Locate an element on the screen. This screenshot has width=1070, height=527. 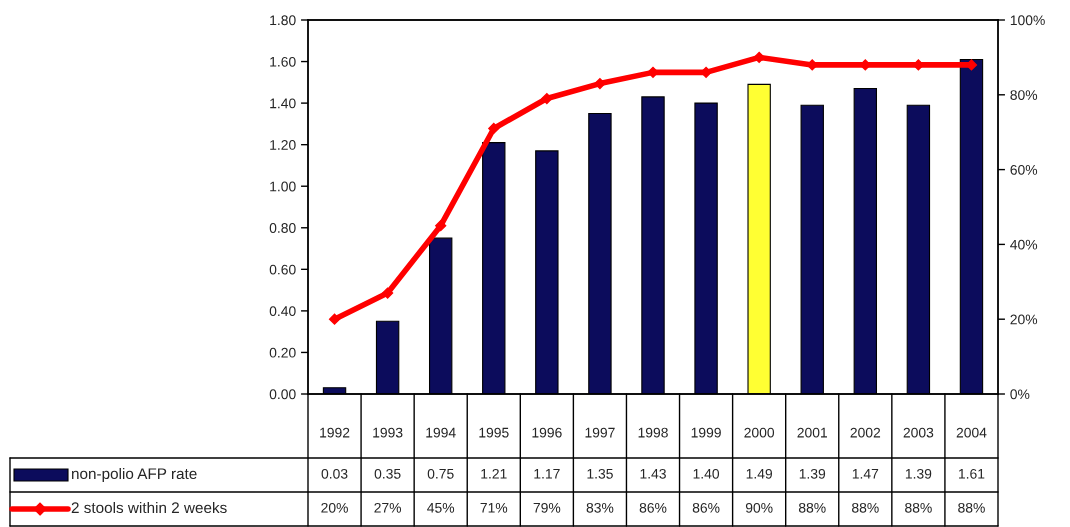
legend-label: non-polio AFP rate is located at coordinates (134, 475).